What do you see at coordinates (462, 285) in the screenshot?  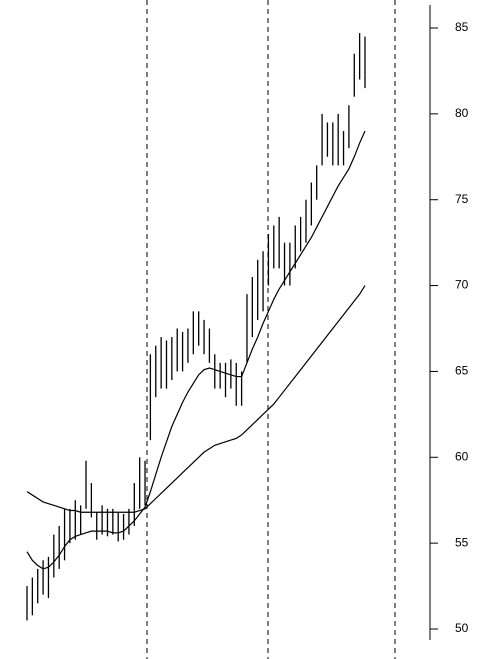 I see `y-tick-label: 70` at bounding box center [462, 285].